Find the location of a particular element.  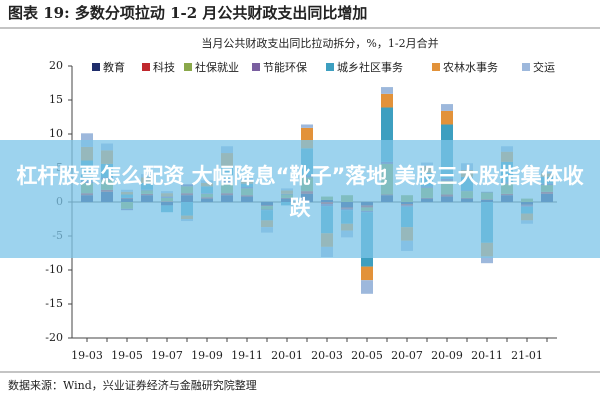

legend-label: 社保就业 is located at coordinates (217, 67).